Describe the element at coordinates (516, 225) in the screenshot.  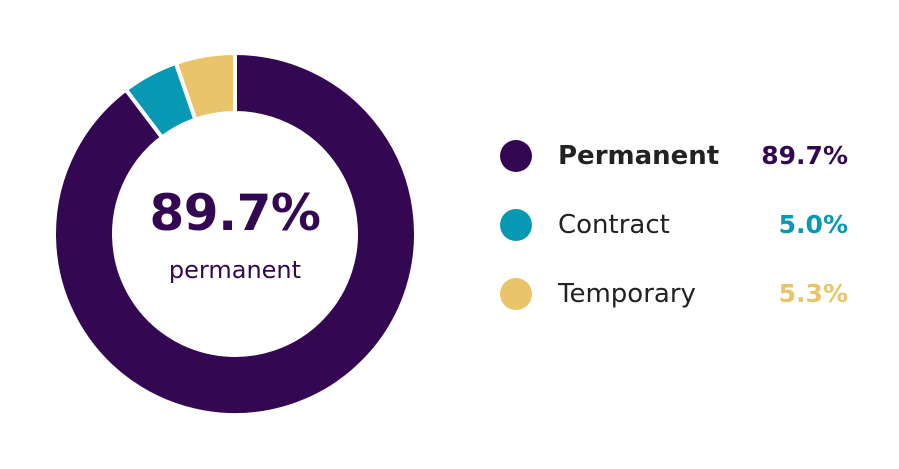
I see `legend-swatch-contract` at that location.